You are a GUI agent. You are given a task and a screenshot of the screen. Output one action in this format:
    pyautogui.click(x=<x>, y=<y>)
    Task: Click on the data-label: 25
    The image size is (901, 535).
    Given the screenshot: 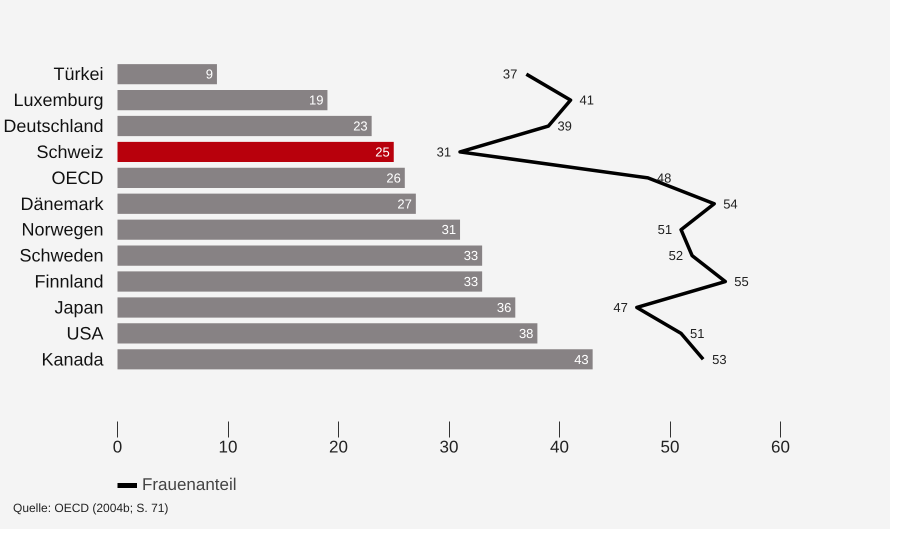 What is the action you would take?
    pyautogui.click(x=382, y=152)
    